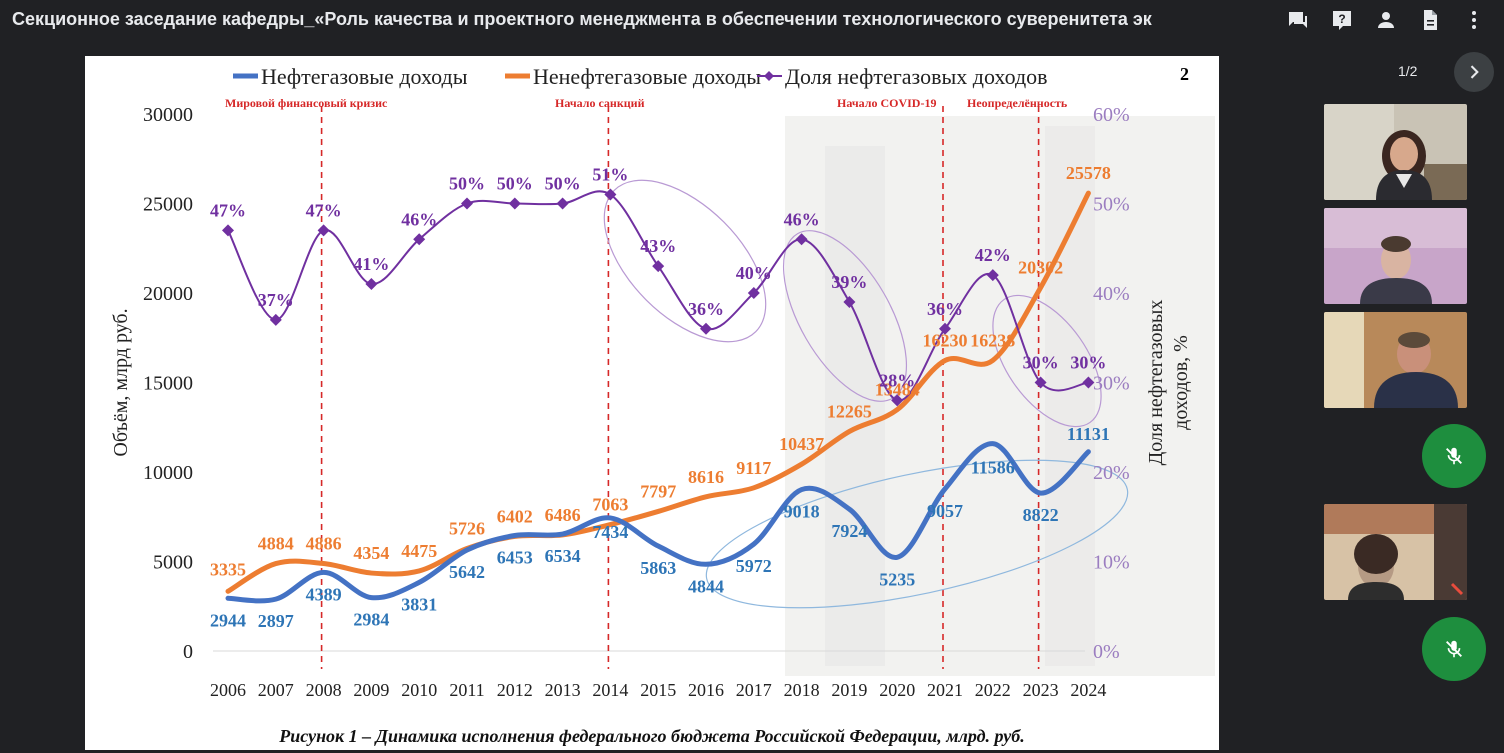 Image resolution: width=1504 pixels, height=753 pixels. Describe the element at coordinates (1474, 20) in the screenshot. I see `more-vert-icon` at that location.